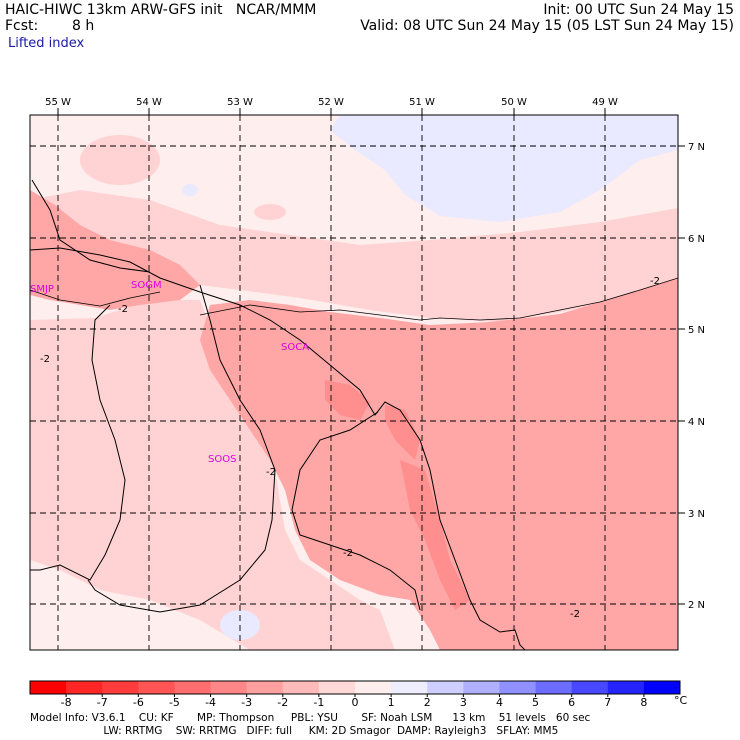 The height and width of the screenshot is (740, 740). What do you see at coordinates (356, 511) in the screenshot?
I see `border-frenchguiana-brazil` at bounding box center [356, 511].